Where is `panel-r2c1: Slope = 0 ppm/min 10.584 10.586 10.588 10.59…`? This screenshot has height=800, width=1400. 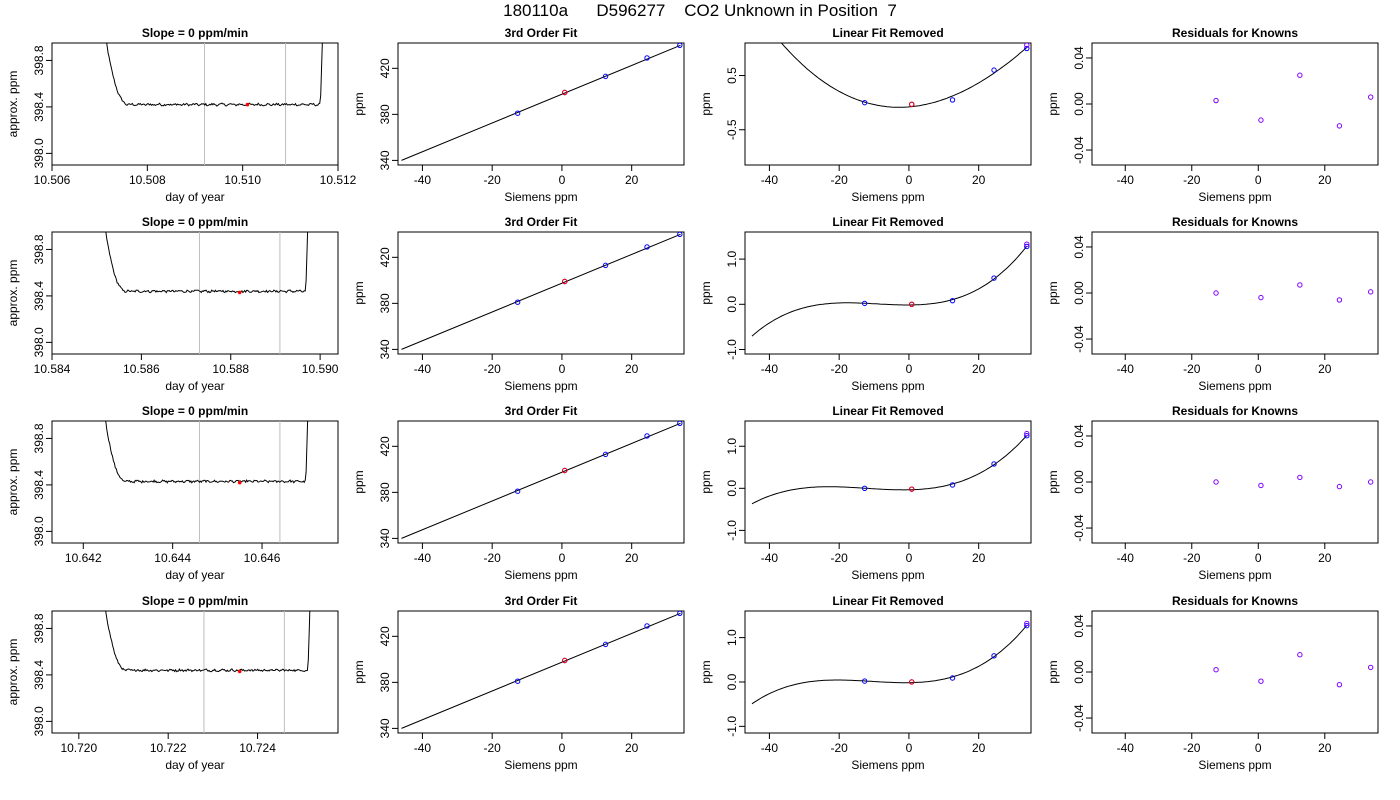
panel-r2c1: Slope = 0 ppm/min 10.584 10.586 10.588 10.59… is located at coordinates (172, 304).